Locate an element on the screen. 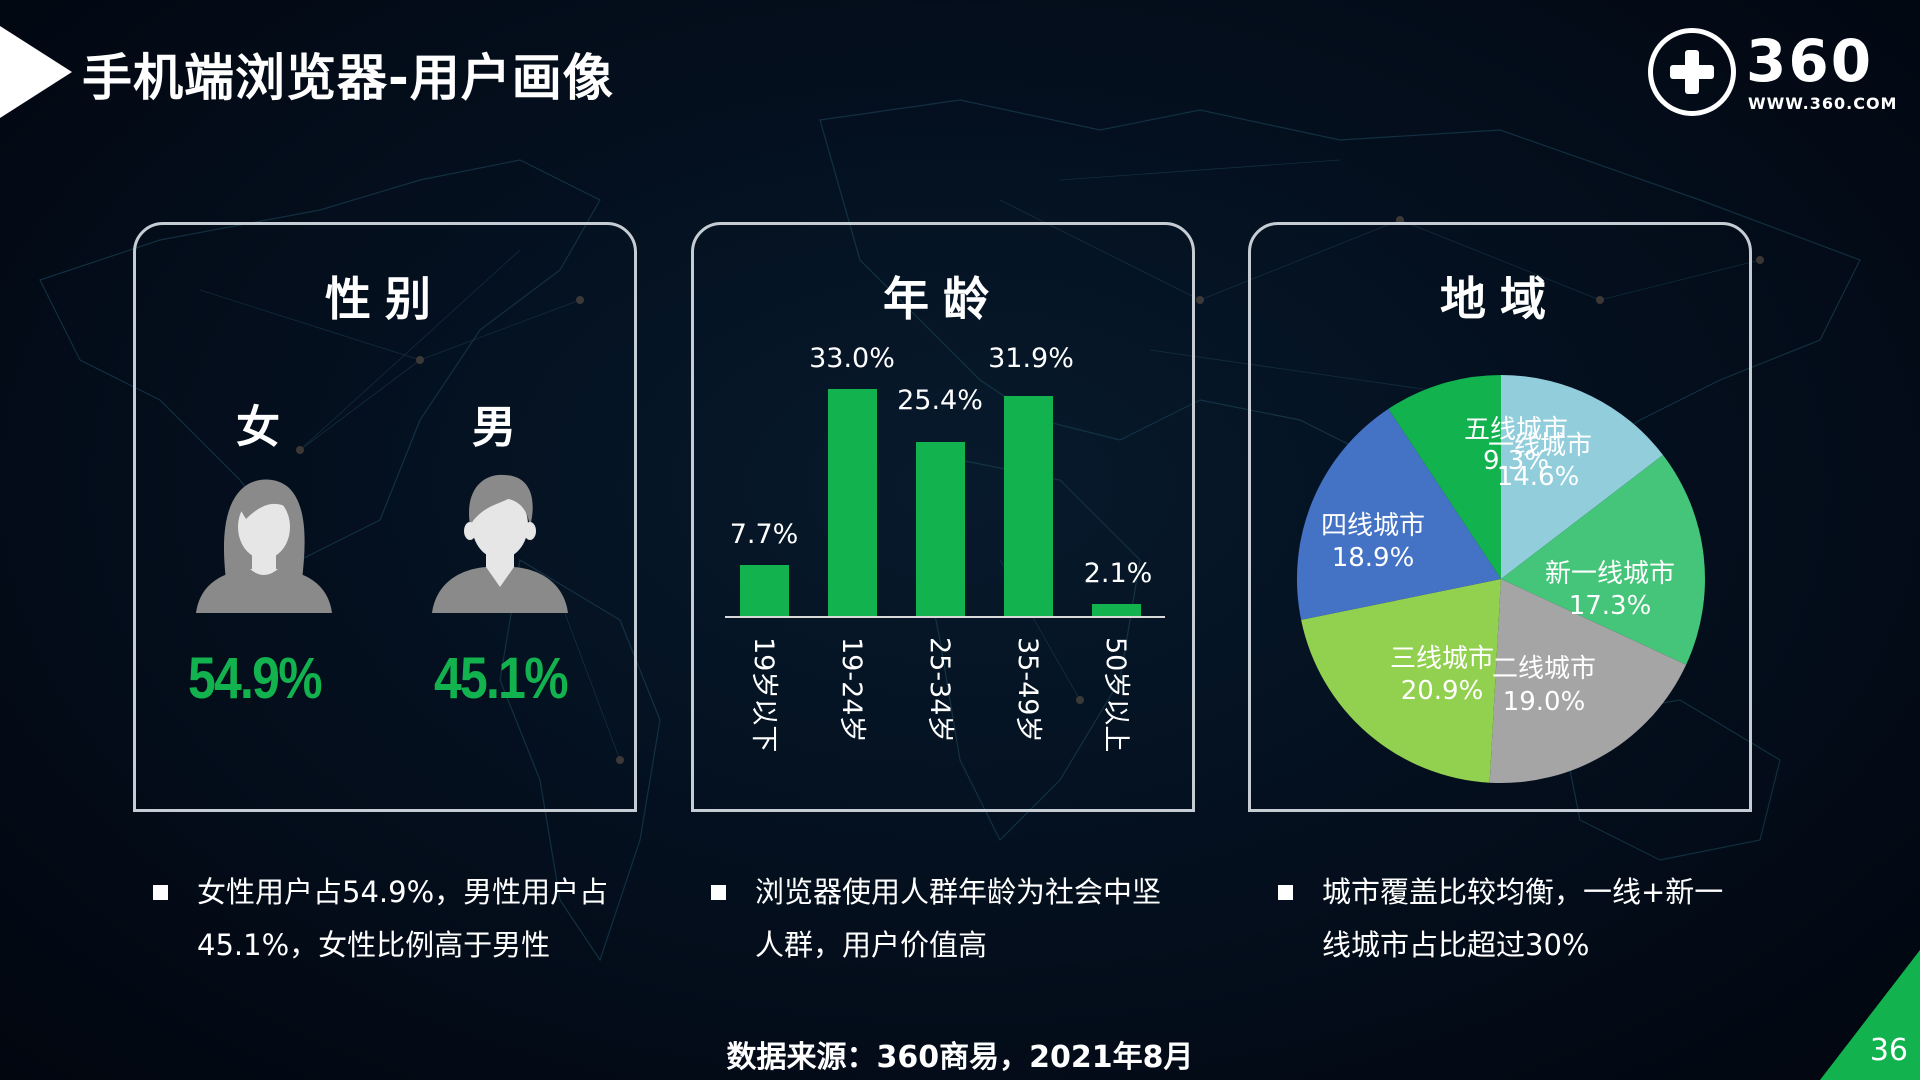  logo-url-text: WWW.360.COM is located at coordinates (1823, 103).